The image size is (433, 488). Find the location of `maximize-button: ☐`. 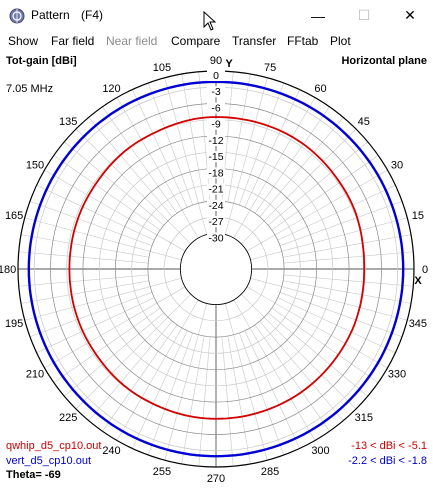

maximize-button: ☐ is located at coordinates (364, 15).